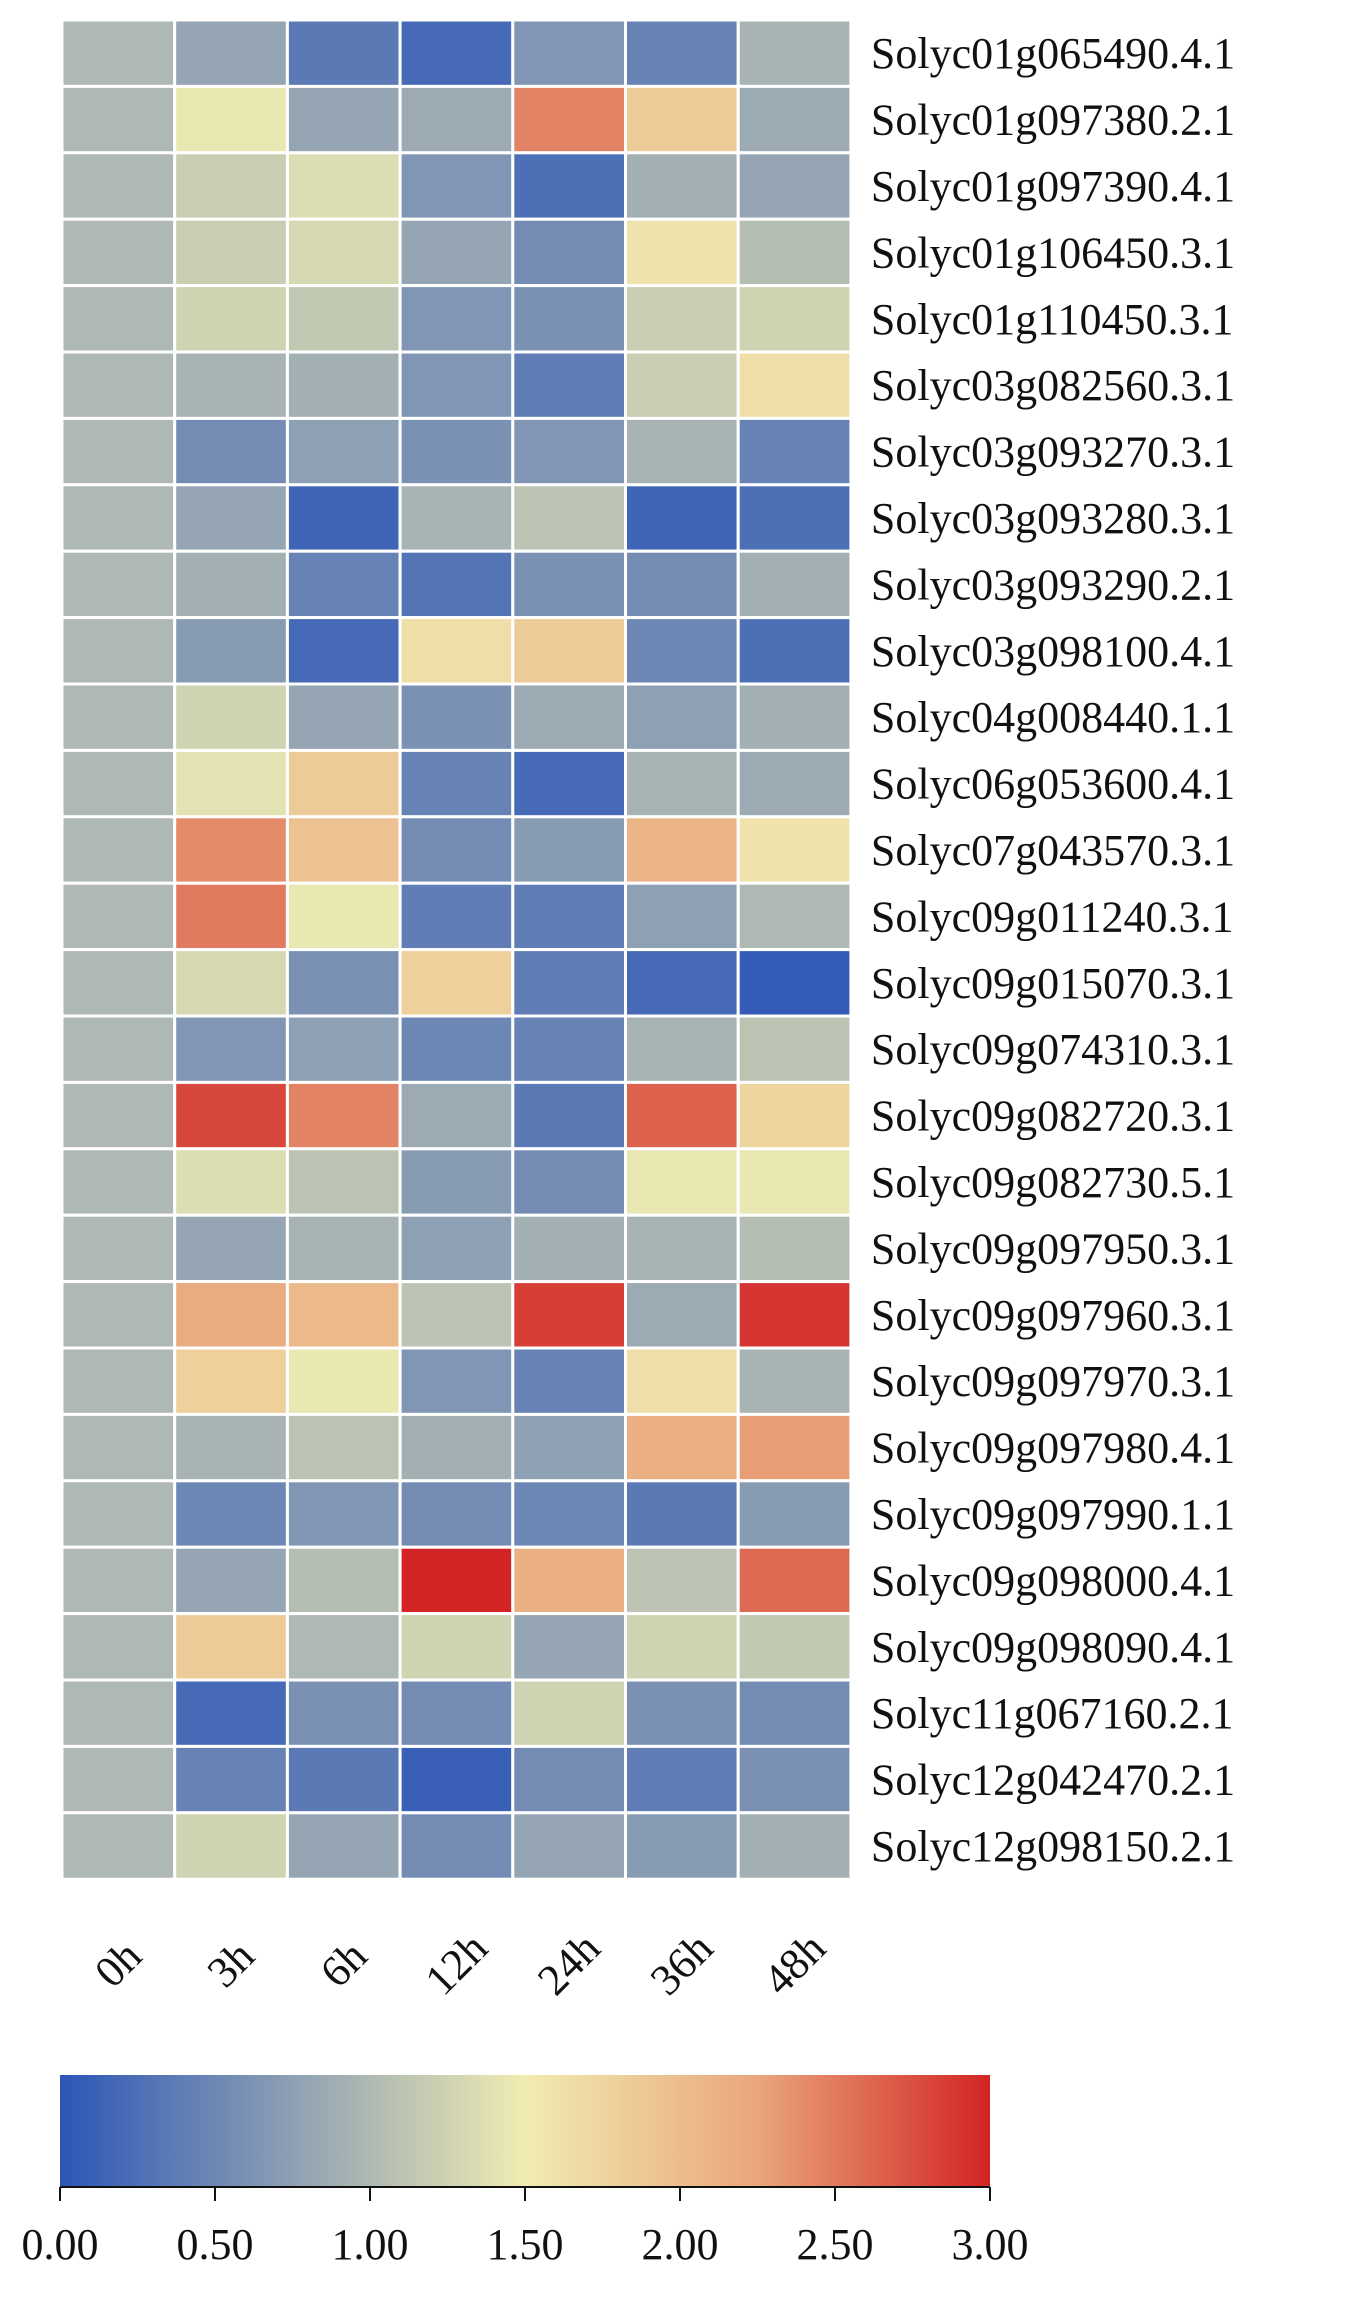 The height and width of the screenshot is (2305, 1367). Describe the element at coordinates (1053, 1248) in the screenshot. I see `row-label: Solyc09g097950.3.1` at that location.